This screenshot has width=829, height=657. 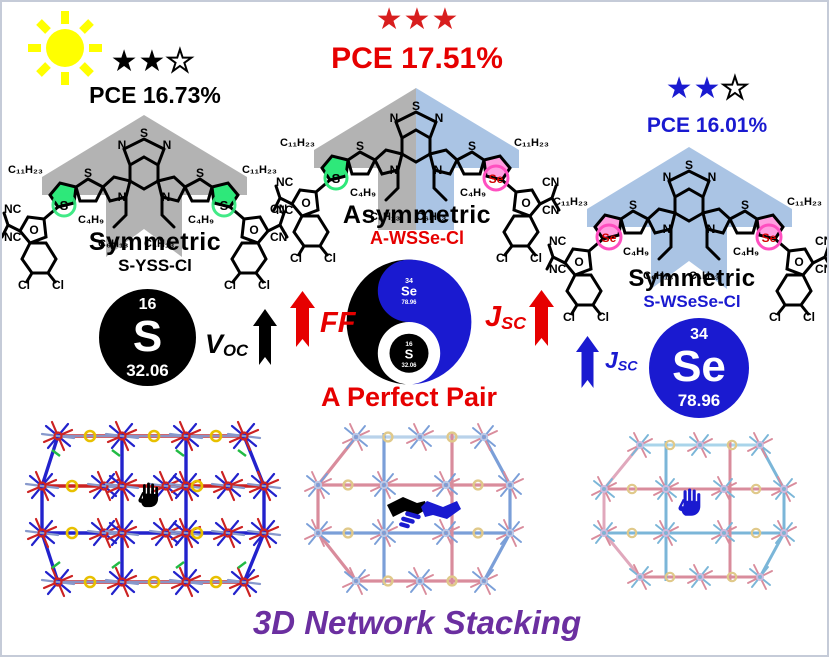 I want to click on network-stacking-middle, so click(x=424, y=509).